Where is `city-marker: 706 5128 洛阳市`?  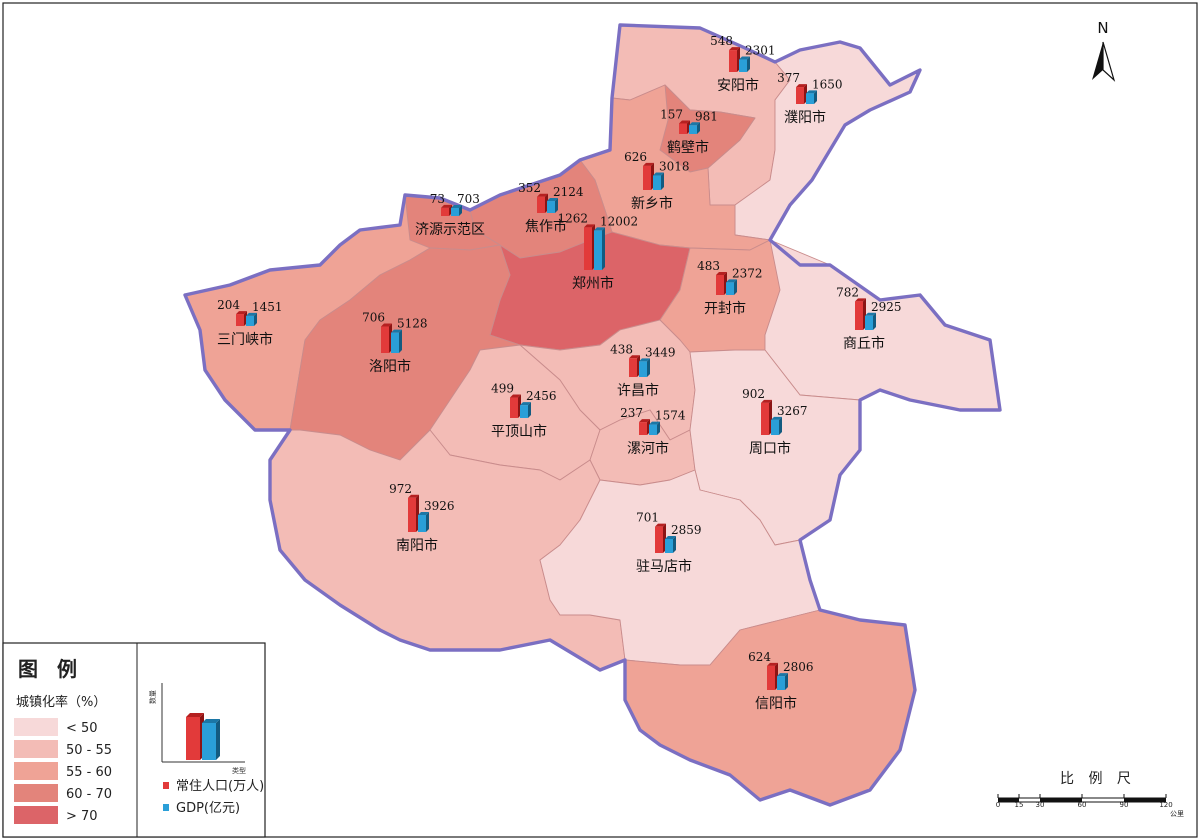 city-marker: 706 5128 洛阳市 is located at coordinates (394, 343).